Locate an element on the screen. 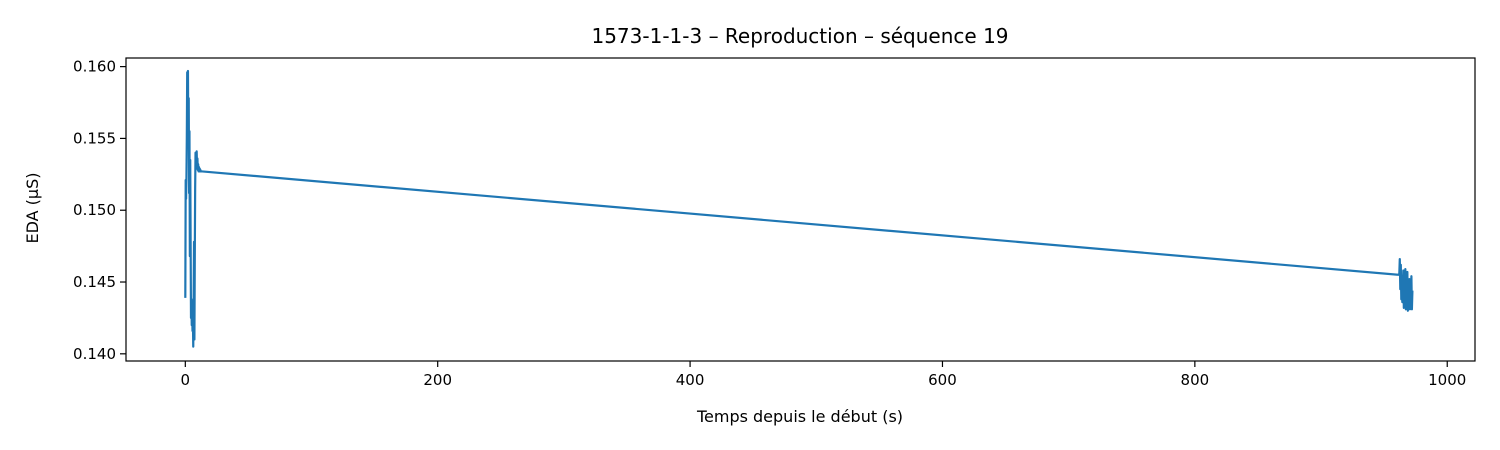  y-tick-label: 0.160 is located at coordinates (94, 67).